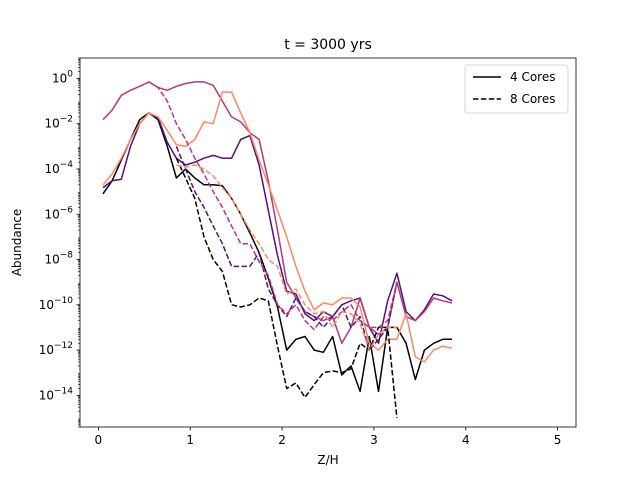 Image resolution: width=640 pixels, height=480 pixels. What do you see at coordinates (58, 259) in the screenshot?
I see `y-tick-label: 10⁻⁸` at bounding box center [58, 259].